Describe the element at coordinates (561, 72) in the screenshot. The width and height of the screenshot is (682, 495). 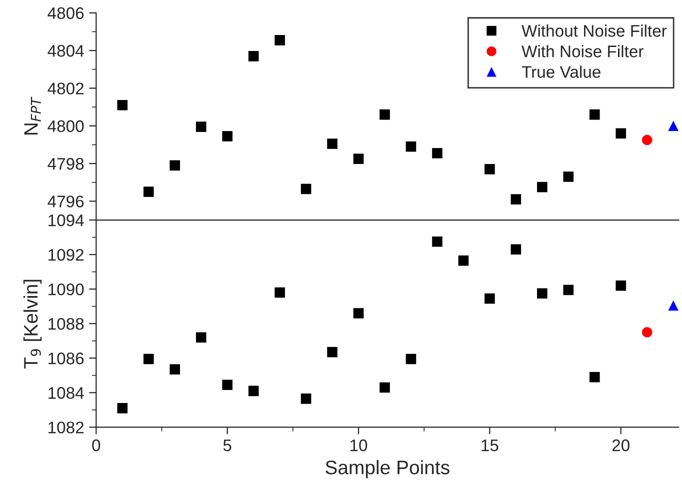
I see `legend-label: True Value` at that location.